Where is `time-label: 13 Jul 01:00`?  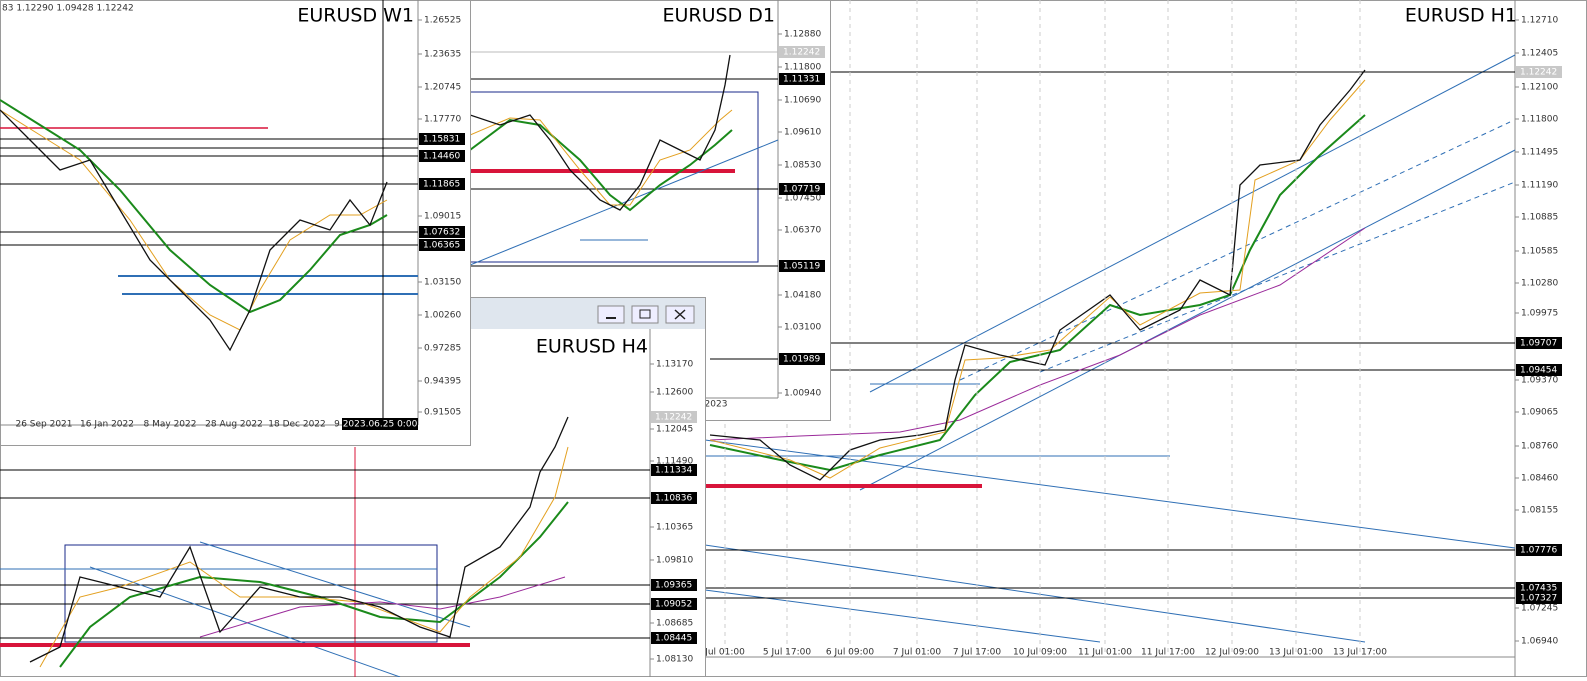 time-label: 13 Jul 01:00 is located at coordinates (1296, 653).